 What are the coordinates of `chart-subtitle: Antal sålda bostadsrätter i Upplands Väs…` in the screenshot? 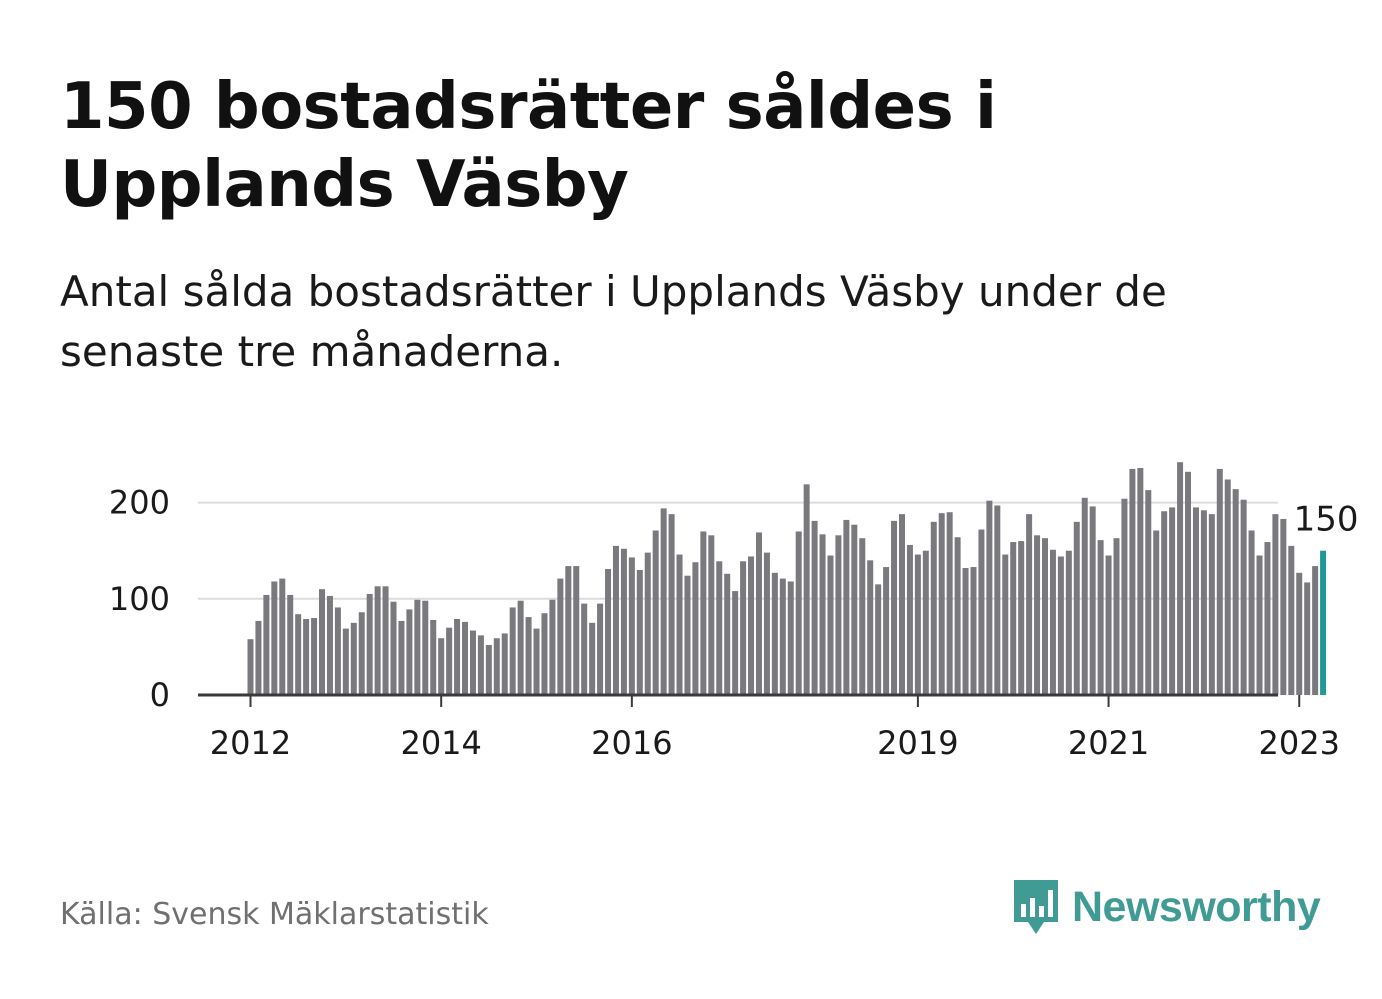 It's located at (613, 321).